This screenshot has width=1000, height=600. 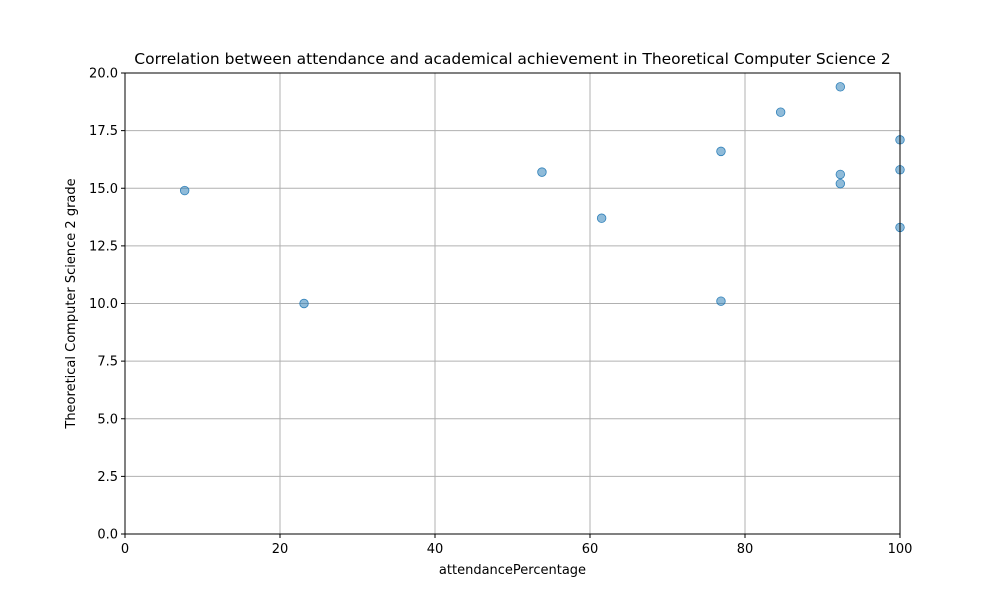 I want to click on x-axis-ticks: 0 20 40 60 80 100, so click(x=517, y=545).